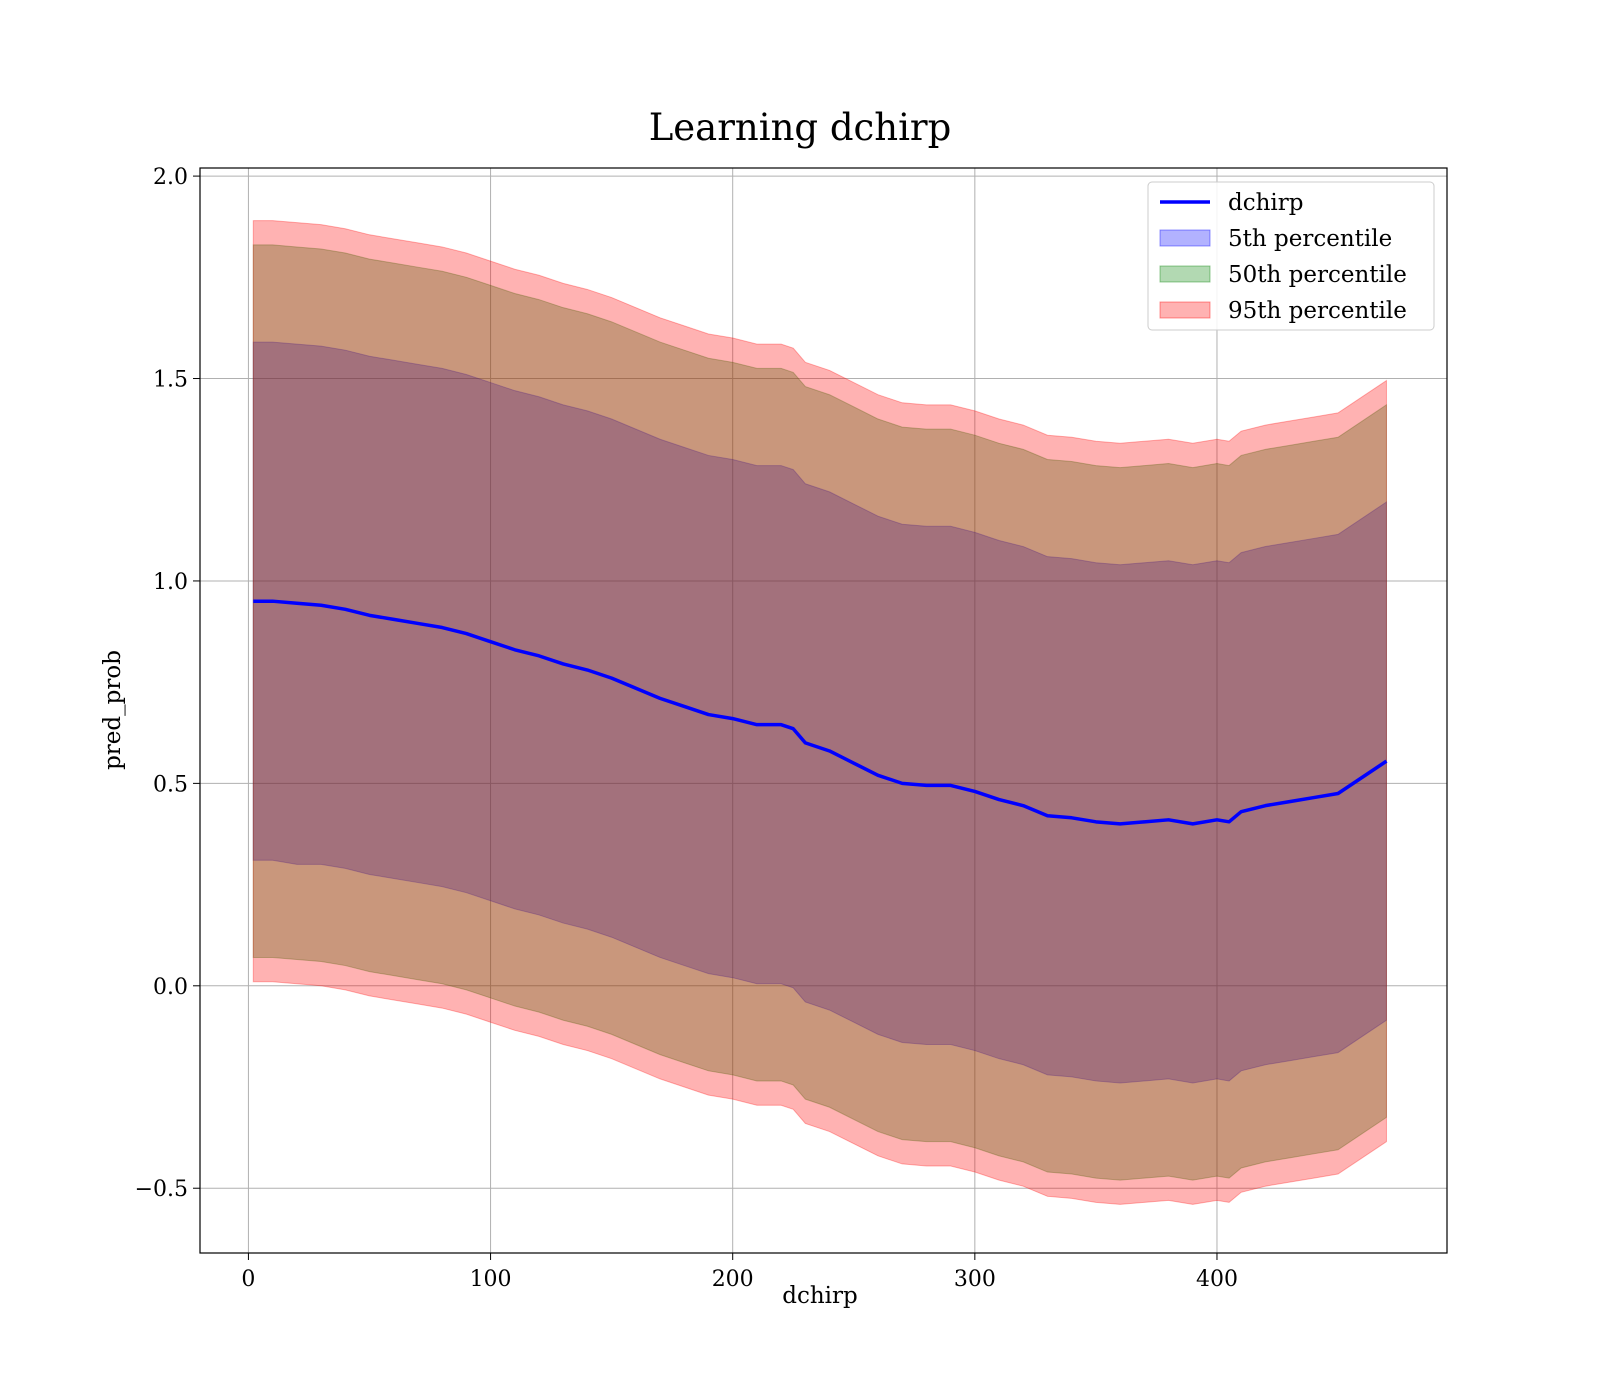 This screenshot has width=1600, height=1400. What do you see at coordinates (170, 177) in the screenshot?
I see `y-tick-label: 2.0` at bounding box center [170, 177].